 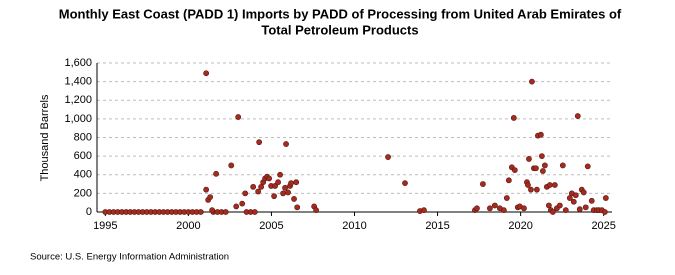 I want to click on x-tick-label: 2020, so click(x=520, y=226).